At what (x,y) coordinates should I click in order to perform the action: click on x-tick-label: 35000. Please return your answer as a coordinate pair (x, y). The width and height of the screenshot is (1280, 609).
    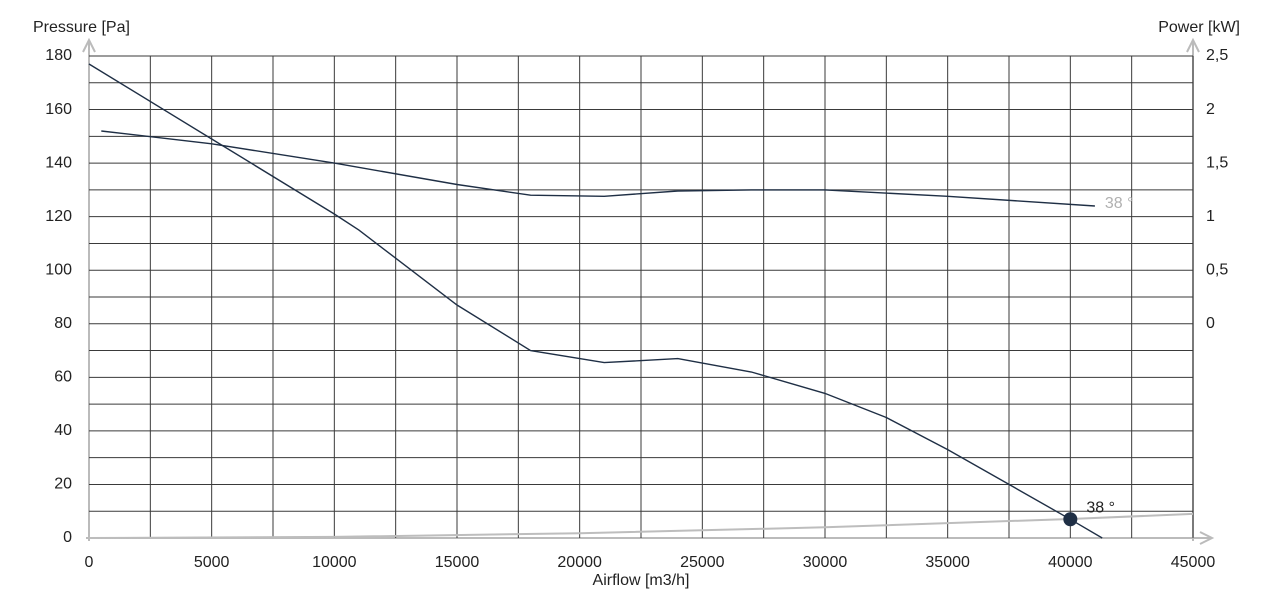
    Looking at the image, I should click on (947, 562).